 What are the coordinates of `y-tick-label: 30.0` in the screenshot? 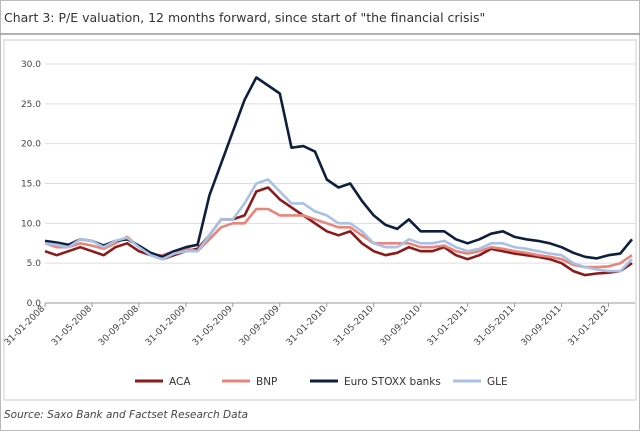 It's located at (31, 65).